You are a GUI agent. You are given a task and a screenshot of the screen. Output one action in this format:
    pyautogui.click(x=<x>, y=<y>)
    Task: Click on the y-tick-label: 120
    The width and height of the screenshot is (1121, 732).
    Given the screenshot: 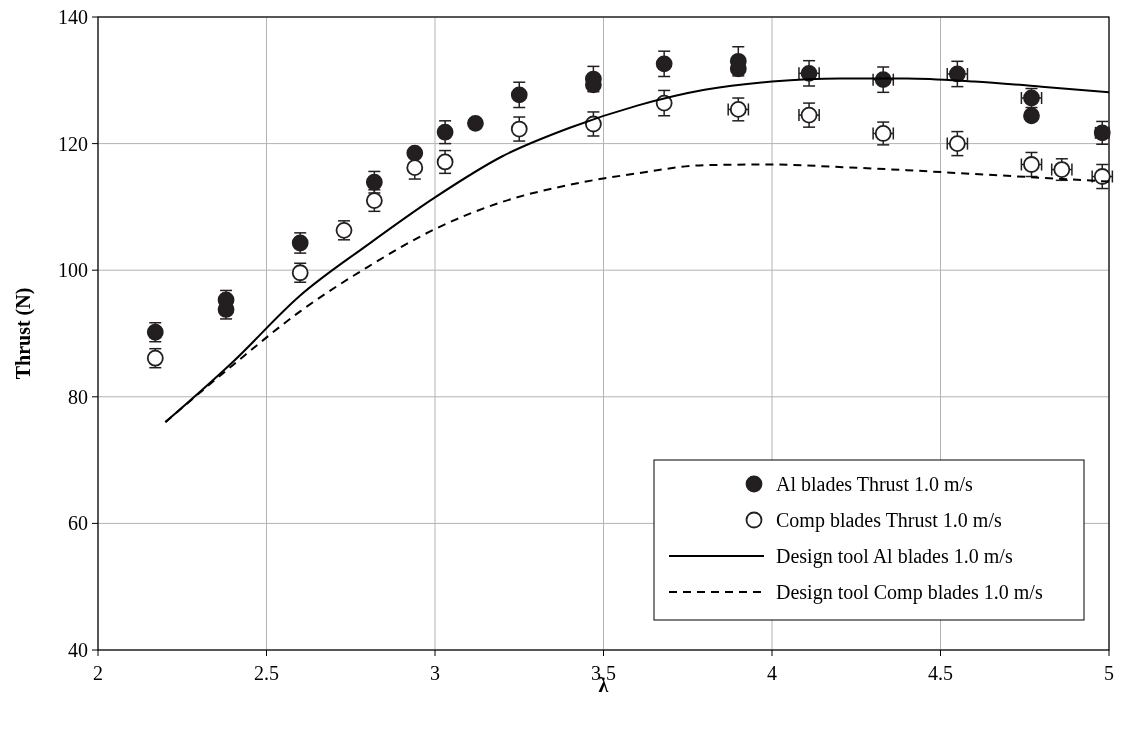 What is the action you would take?
    pyautogui.click(x=73, y=143)
    